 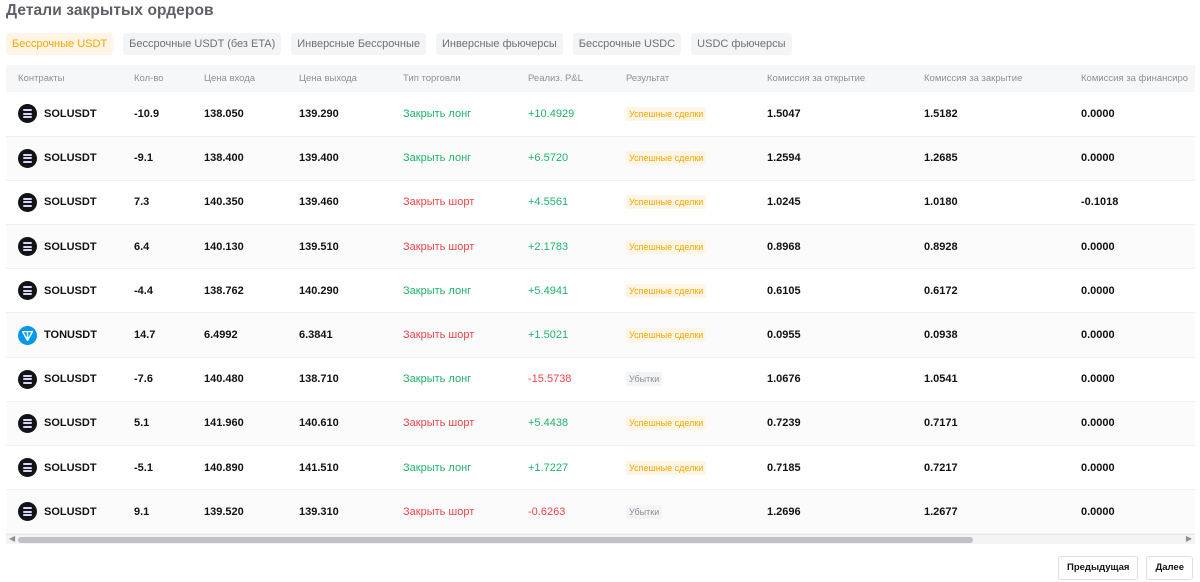 What do you see at coordinates (142, 423) in the screenshot?
I see `qty-cell: 5.1` at bounding box center [142, 423].